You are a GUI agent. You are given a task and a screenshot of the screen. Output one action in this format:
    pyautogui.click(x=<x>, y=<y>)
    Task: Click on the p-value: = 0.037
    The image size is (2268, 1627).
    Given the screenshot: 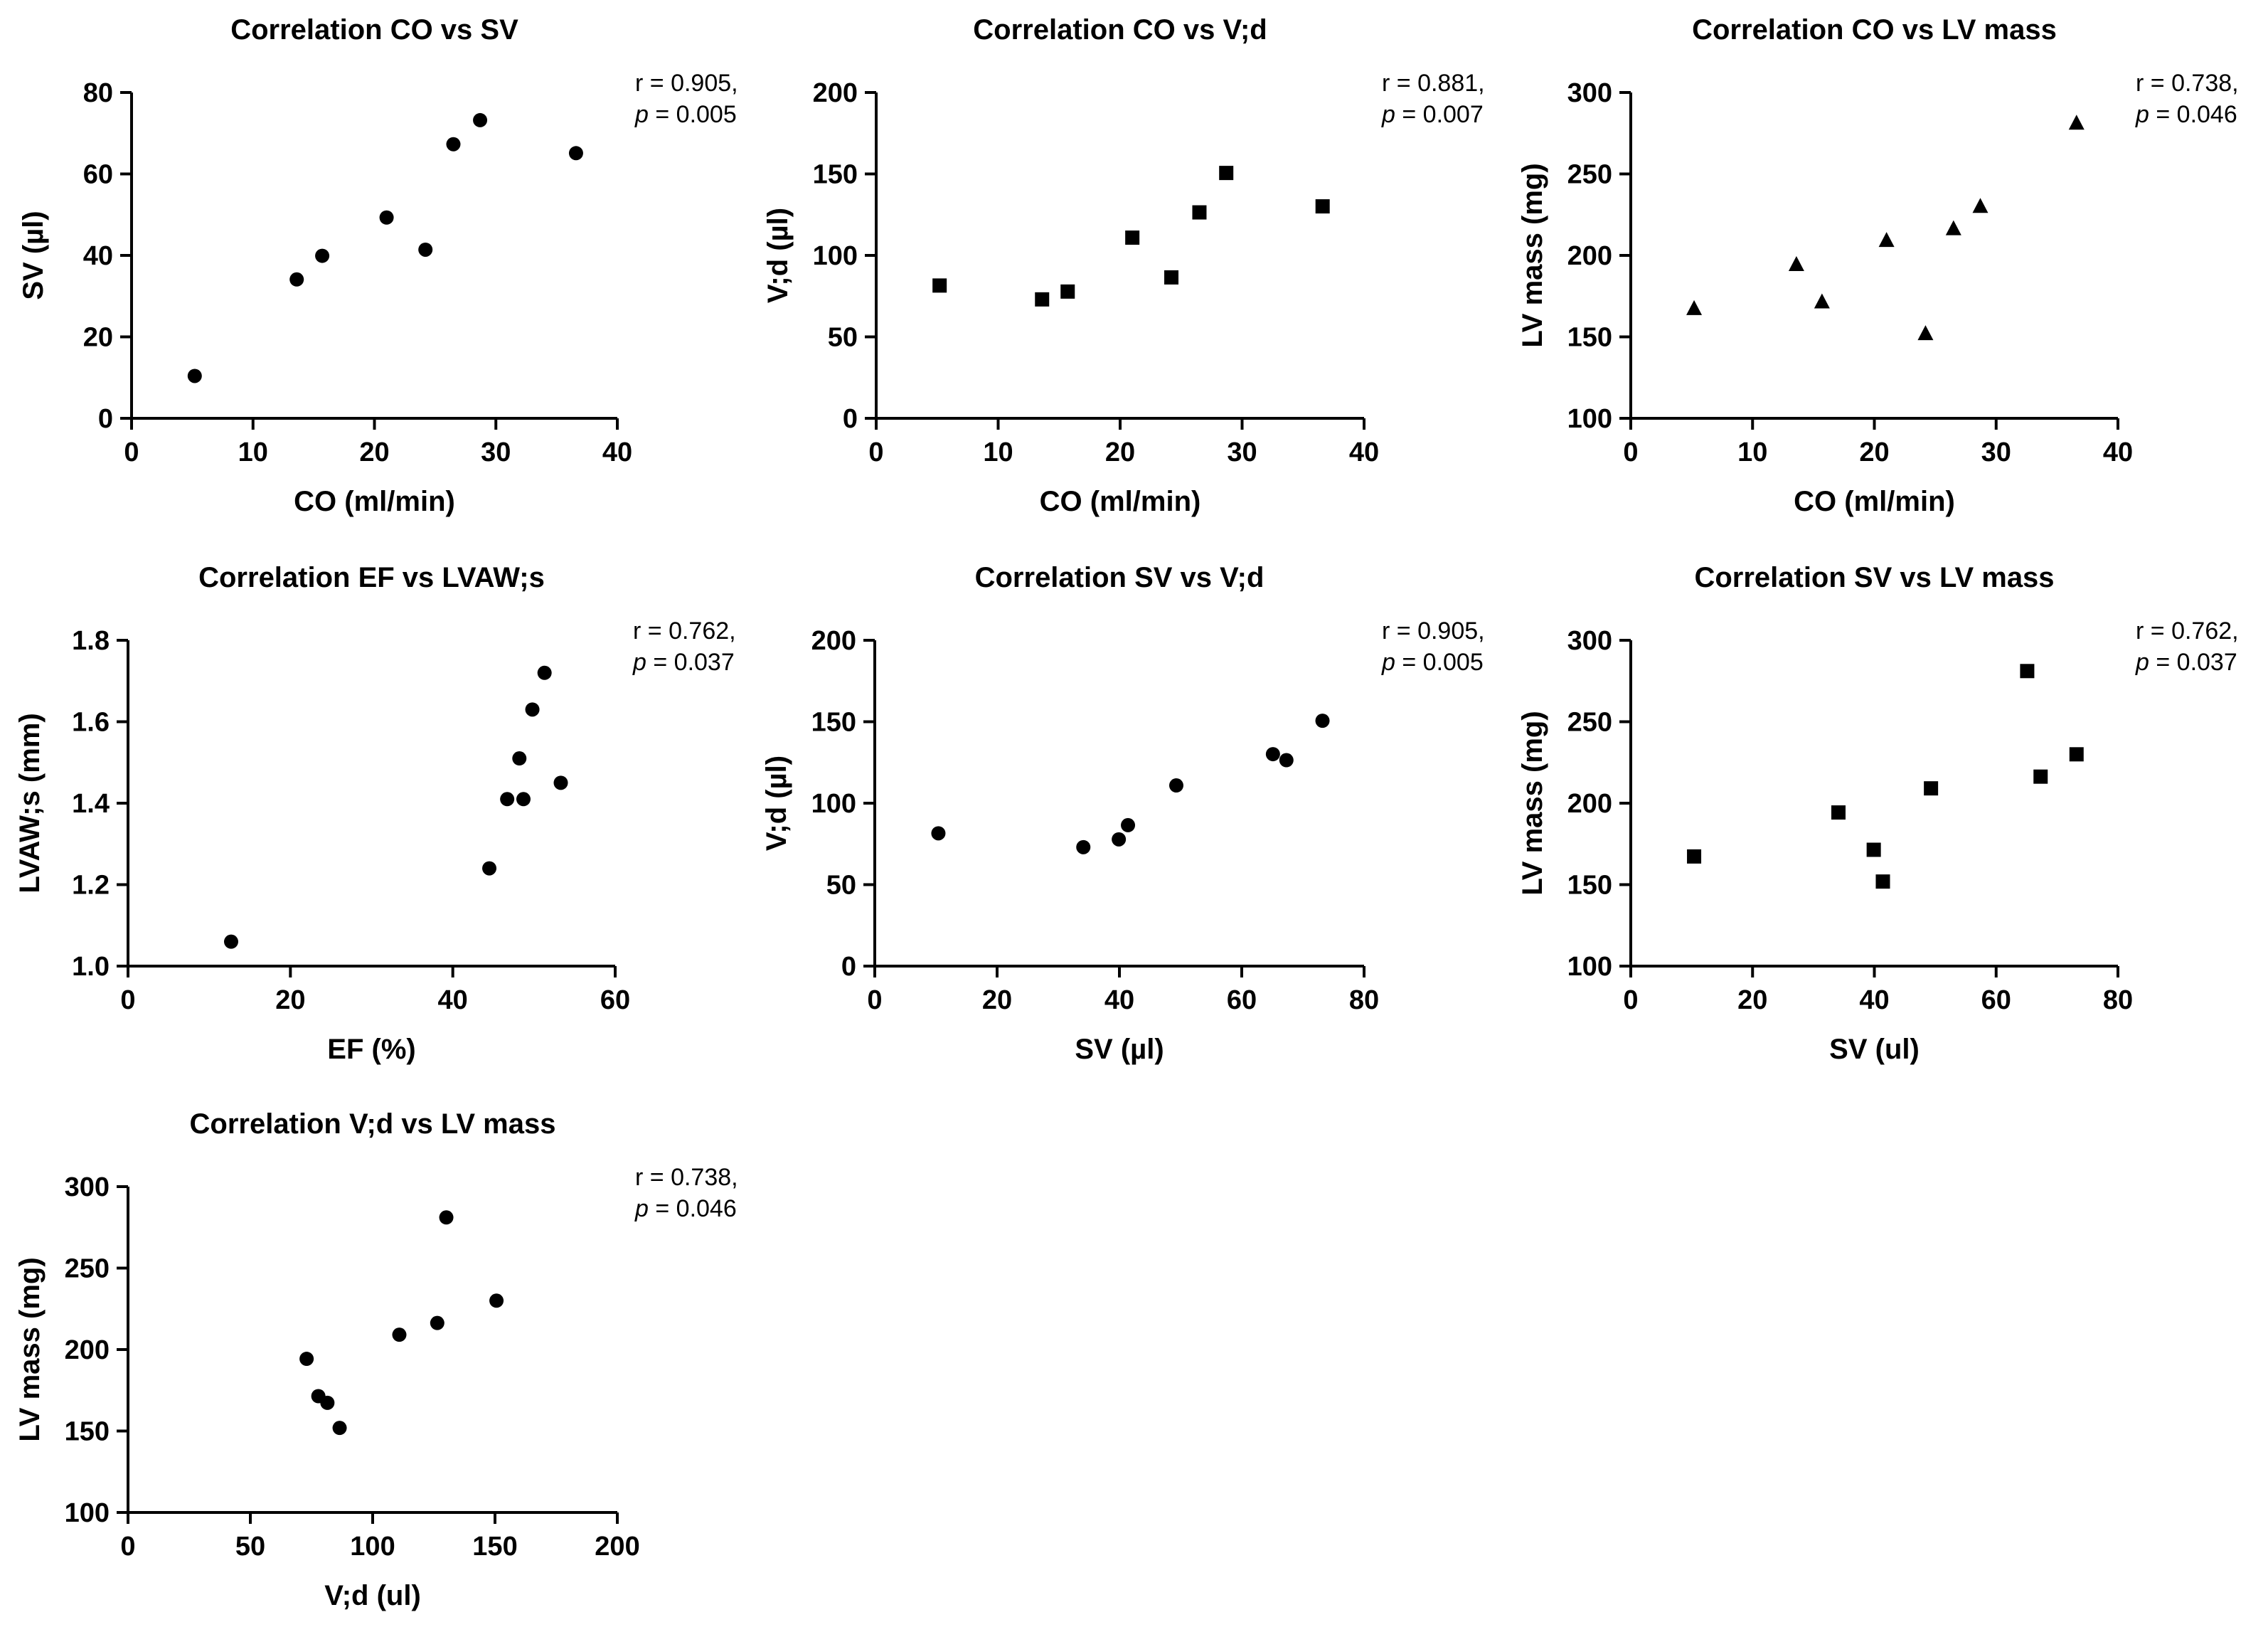 What is the action you would take?
    pyautogui.click(x=2193, y=662)
    